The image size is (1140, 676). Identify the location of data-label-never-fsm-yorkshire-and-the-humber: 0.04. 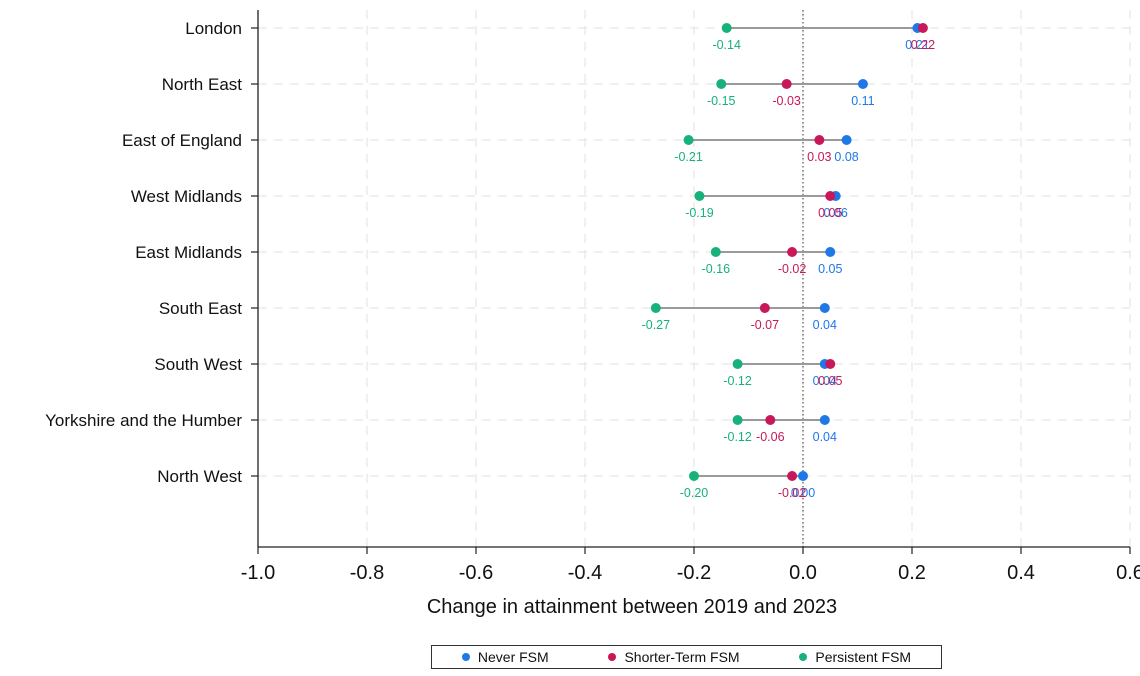
(825, 437).